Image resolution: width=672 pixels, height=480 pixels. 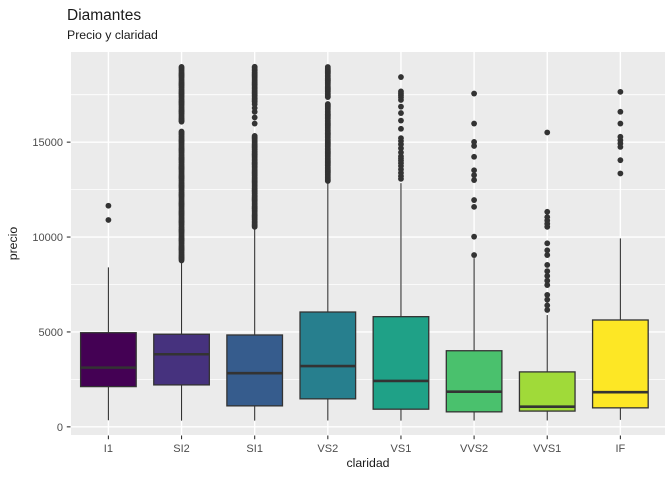 I want to click on y-tick-label: 0, so click(x=60, y=428).